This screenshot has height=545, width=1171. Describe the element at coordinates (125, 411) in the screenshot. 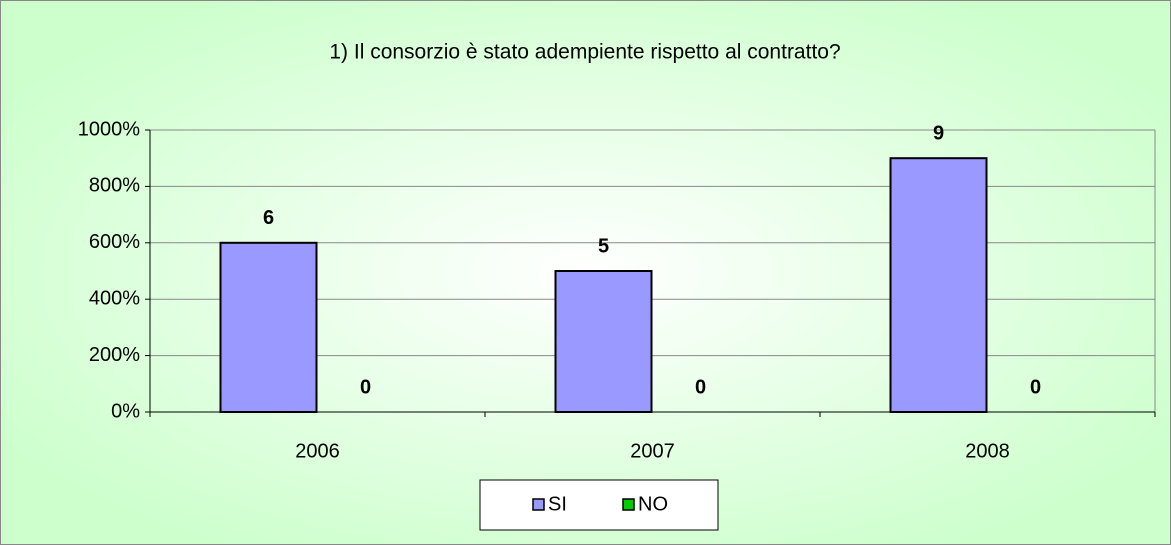

I see `y-tick-label: 0%` at that location.